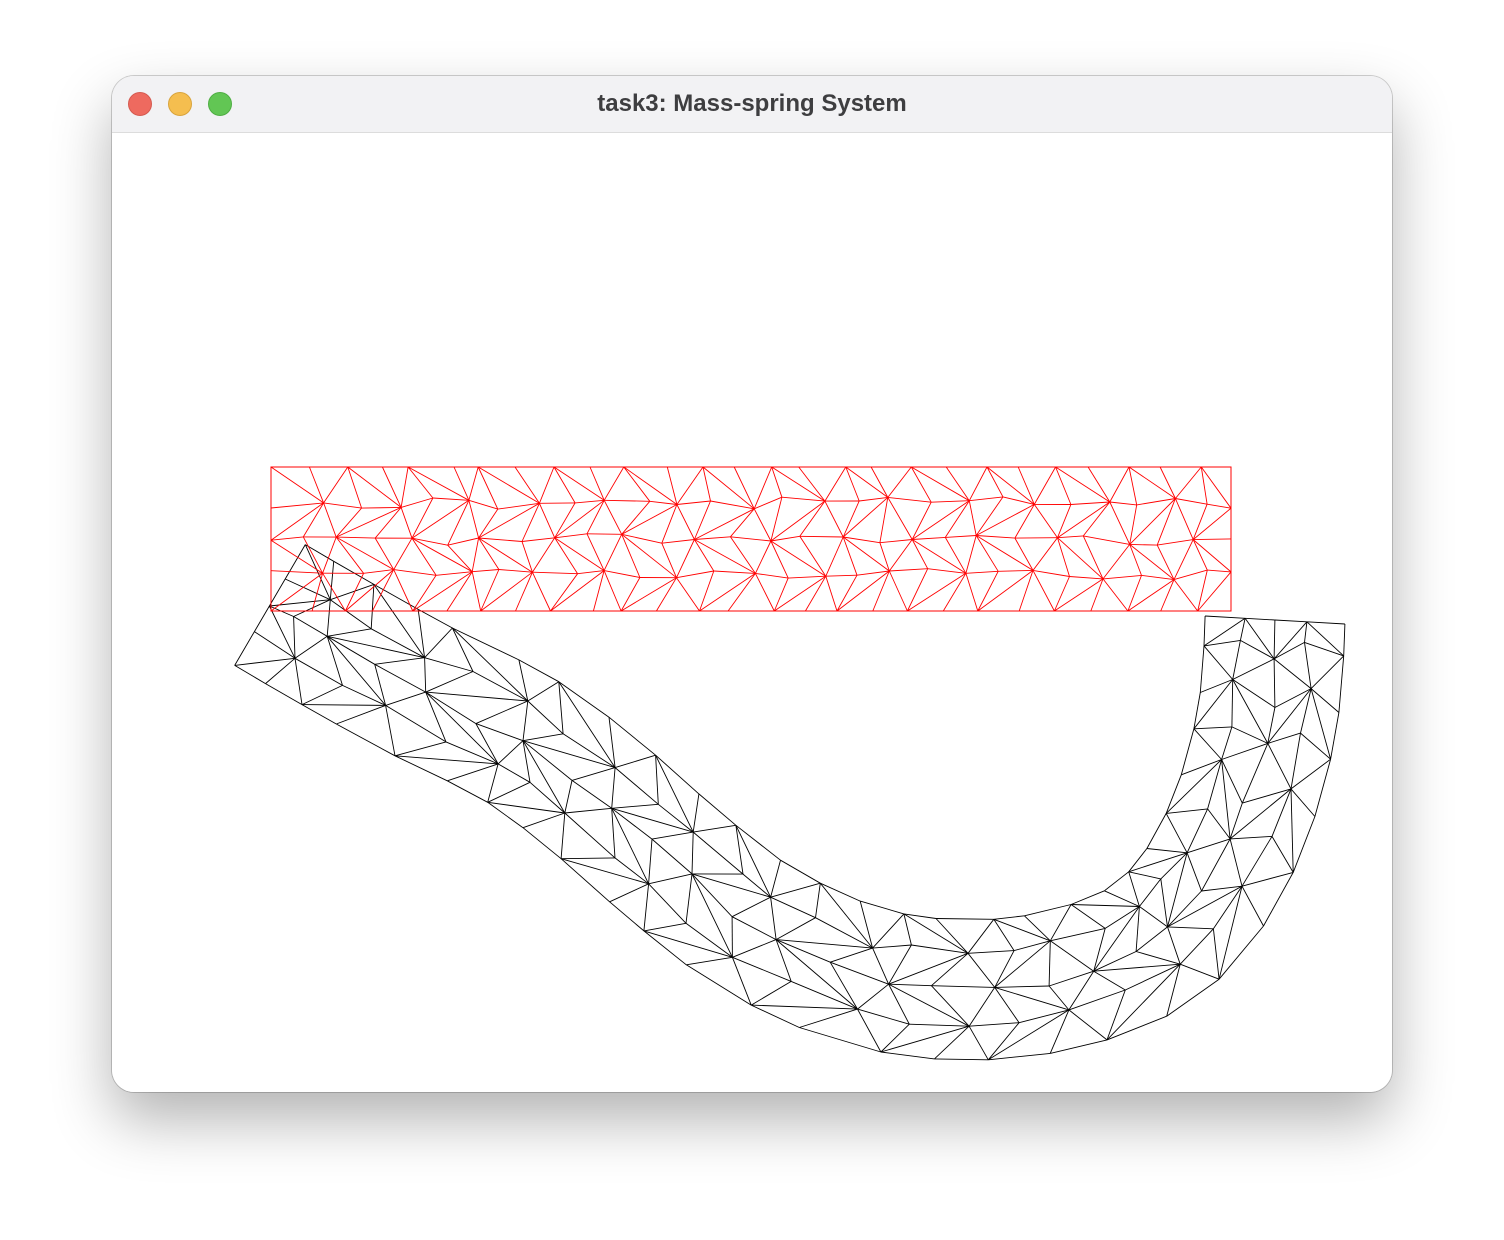 The image size is (1504, 1240). What do you see at coordinates (180, 104) in the screenshot?
I see `minimize-icon` at bounding box center [180, 104].